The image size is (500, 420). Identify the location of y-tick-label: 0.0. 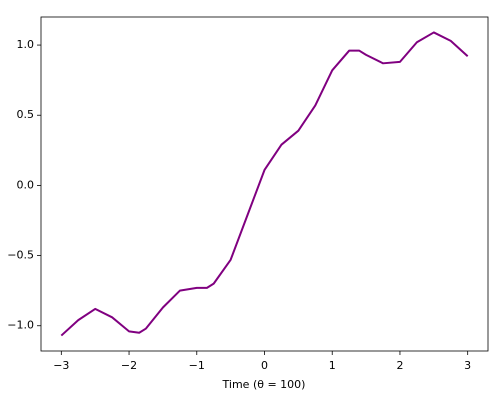
(26, 184).